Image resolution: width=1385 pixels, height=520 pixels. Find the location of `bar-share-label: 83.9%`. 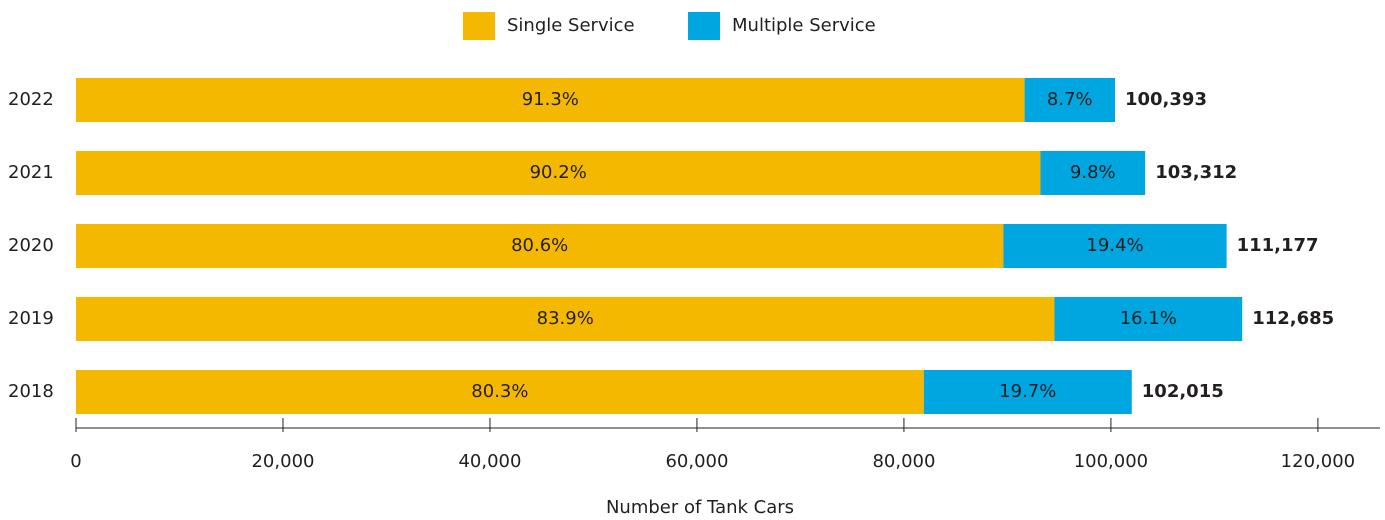

bar-share-label: 83.9% is located at coordinates (565, 318).